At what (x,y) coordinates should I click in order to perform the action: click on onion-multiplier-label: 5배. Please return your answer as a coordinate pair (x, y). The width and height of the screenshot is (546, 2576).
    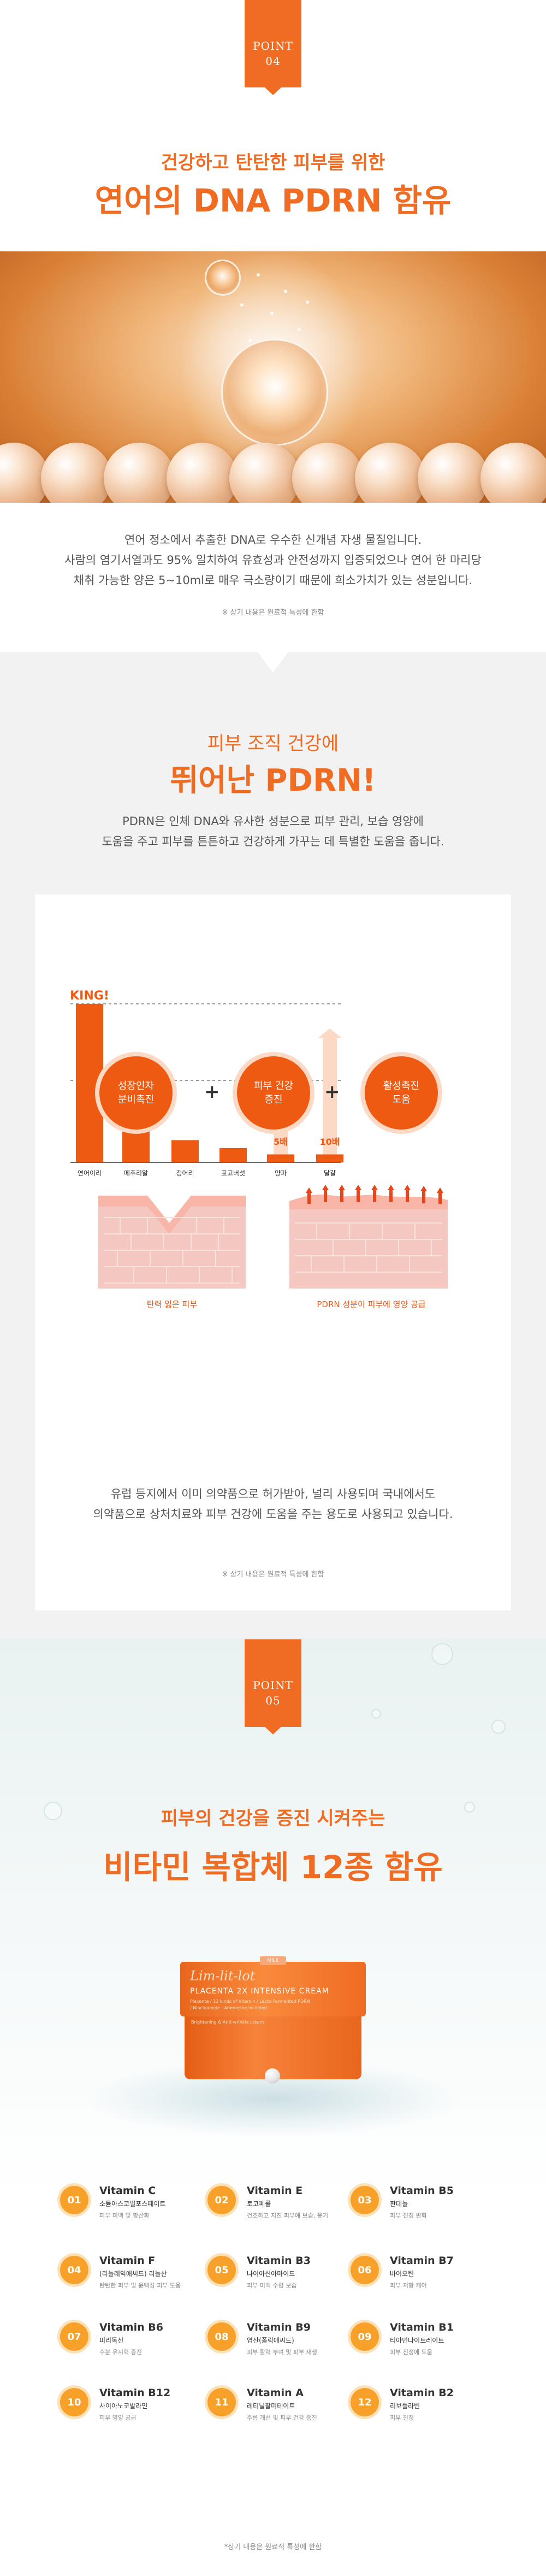
    Looking at the image, I should click on (281, 1142).